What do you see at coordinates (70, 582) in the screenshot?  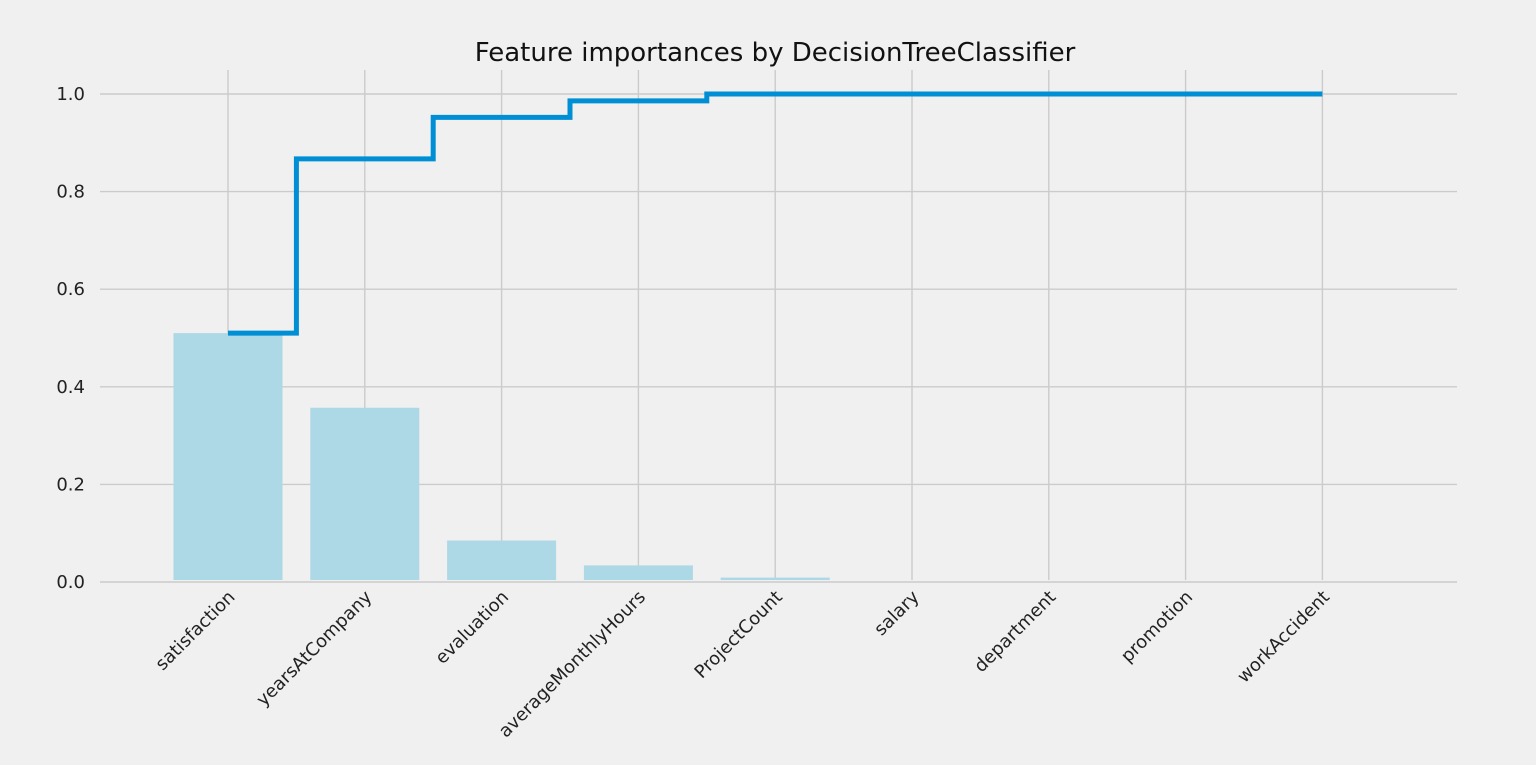 I see `y-tick-label: 0.0` at bounding box center [70, 582].